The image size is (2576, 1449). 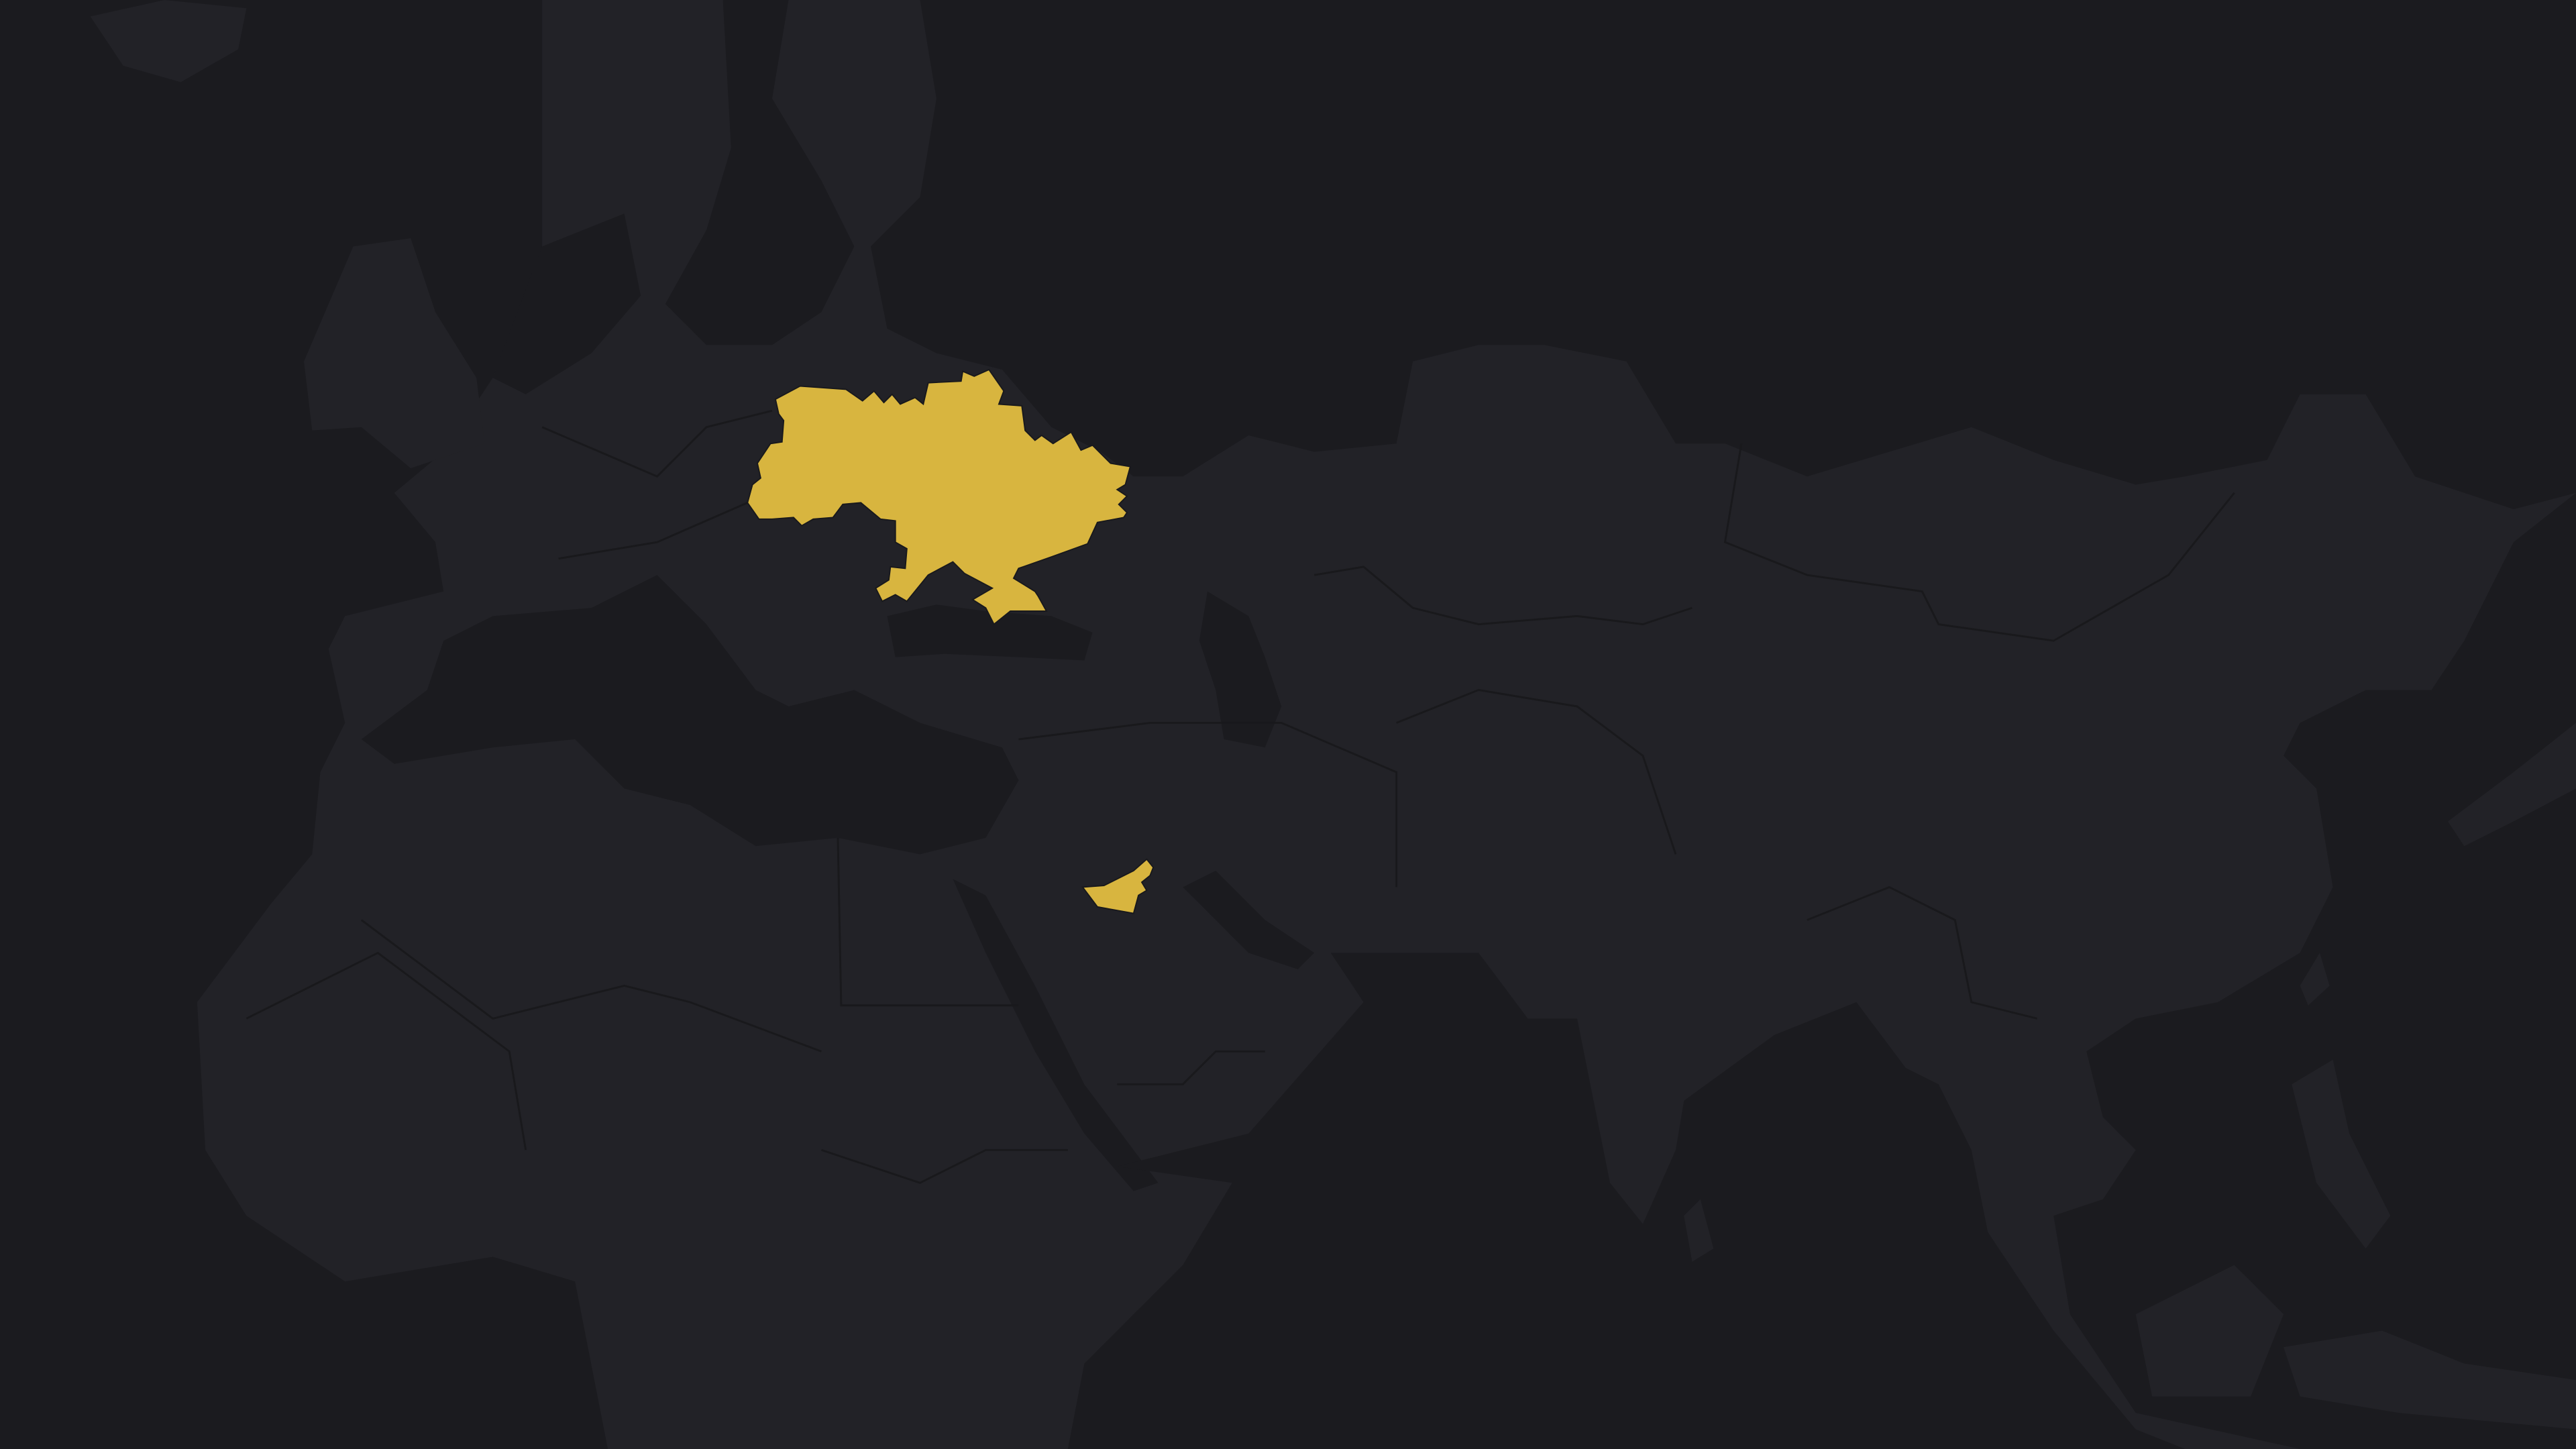 What do you see at coordinates (2209, 1331) in the screenshot?
I see `borneo` at bounding box center [2209, 1331].